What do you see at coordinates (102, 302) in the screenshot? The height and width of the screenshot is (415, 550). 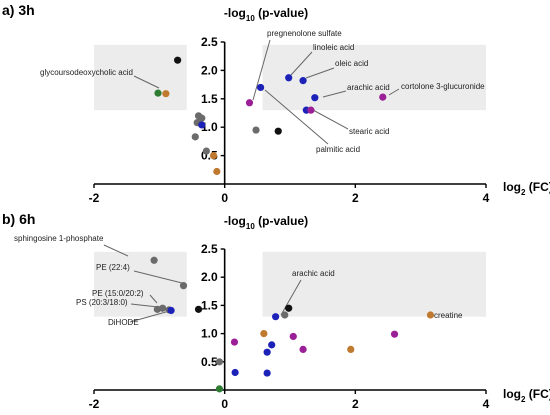 I see `annotation-ps-20-3-18-0: PS (20:3/18:0)` at bounding box center [102, 302].